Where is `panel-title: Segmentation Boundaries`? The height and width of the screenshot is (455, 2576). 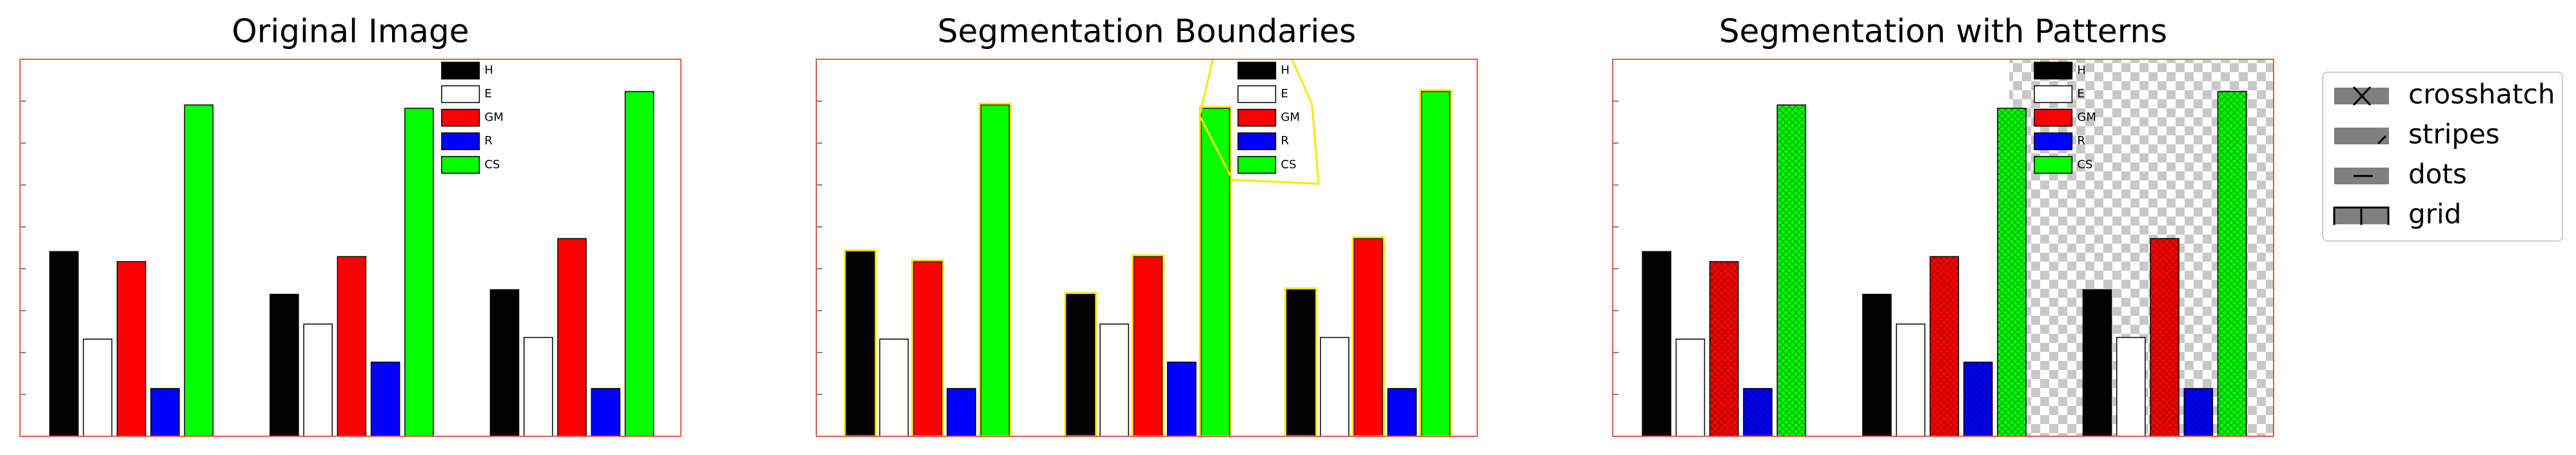 panel-title: Segmentation Boundaries is located at coordinates (1147, 31).